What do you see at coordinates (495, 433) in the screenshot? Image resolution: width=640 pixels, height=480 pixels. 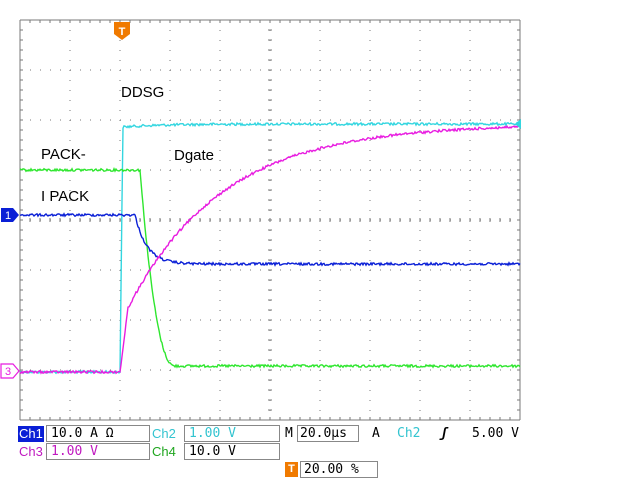 I see `trigger-level: 5.00 V` at bounding box center [495, 433].